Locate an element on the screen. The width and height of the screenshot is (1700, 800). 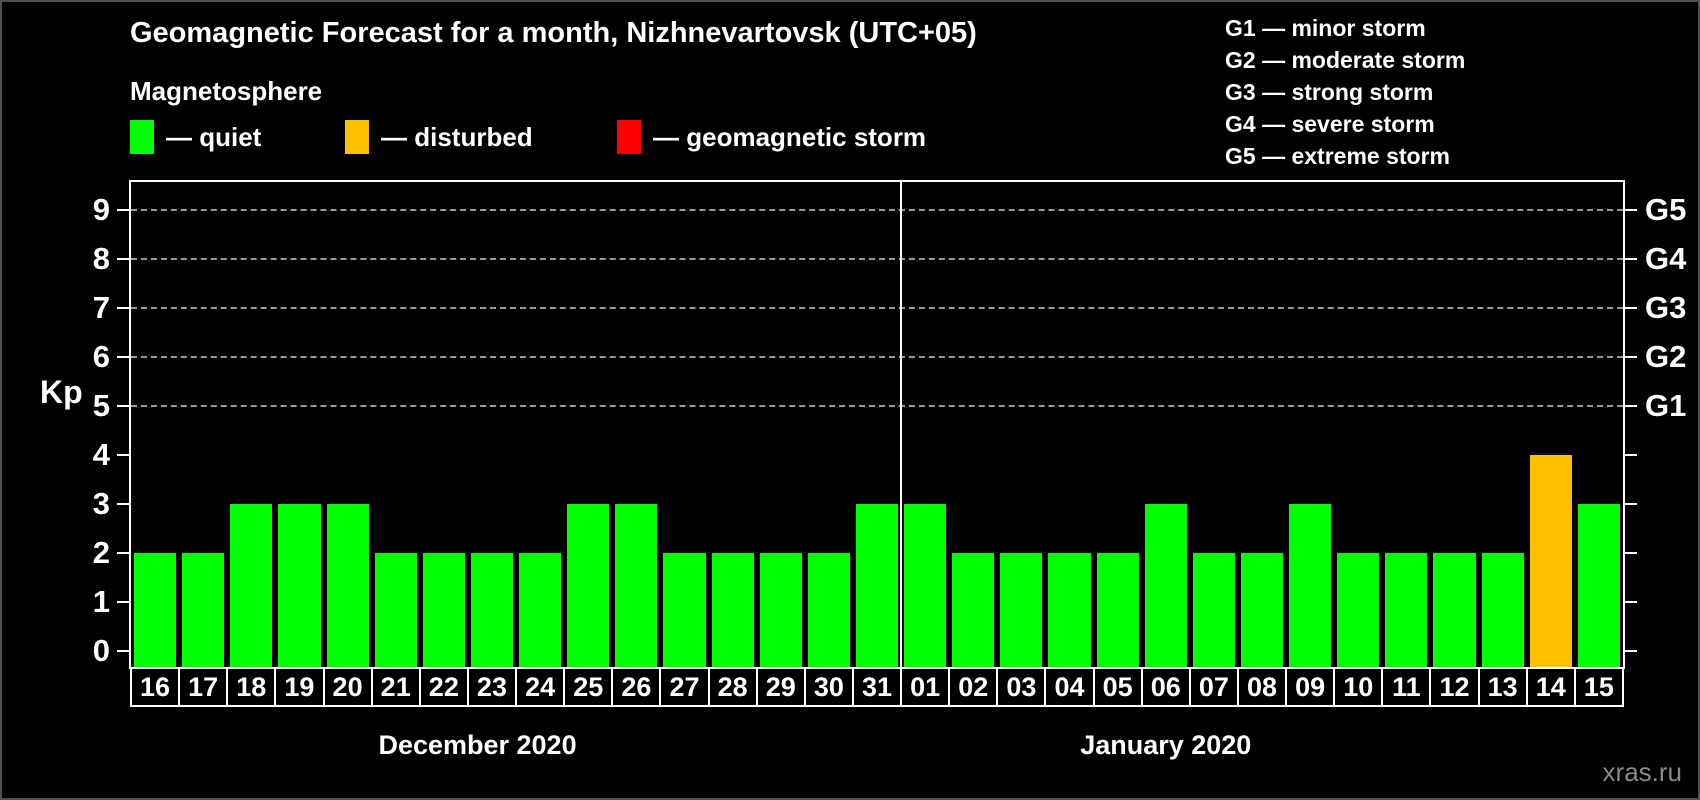
day-label-17: 17 is located at coordinates (203, 687).